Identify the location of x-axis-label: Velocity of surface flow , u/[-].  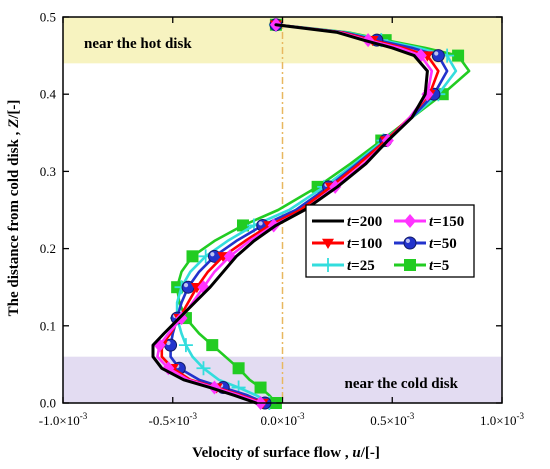
(286, 453).